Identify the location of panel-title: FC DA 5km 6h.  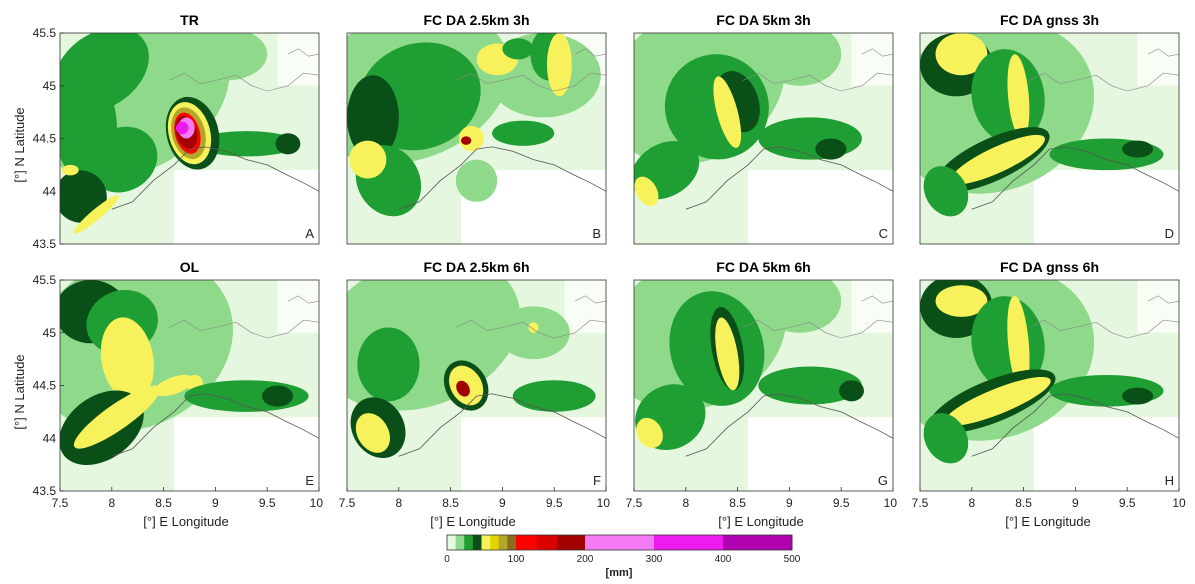
(763, 267).